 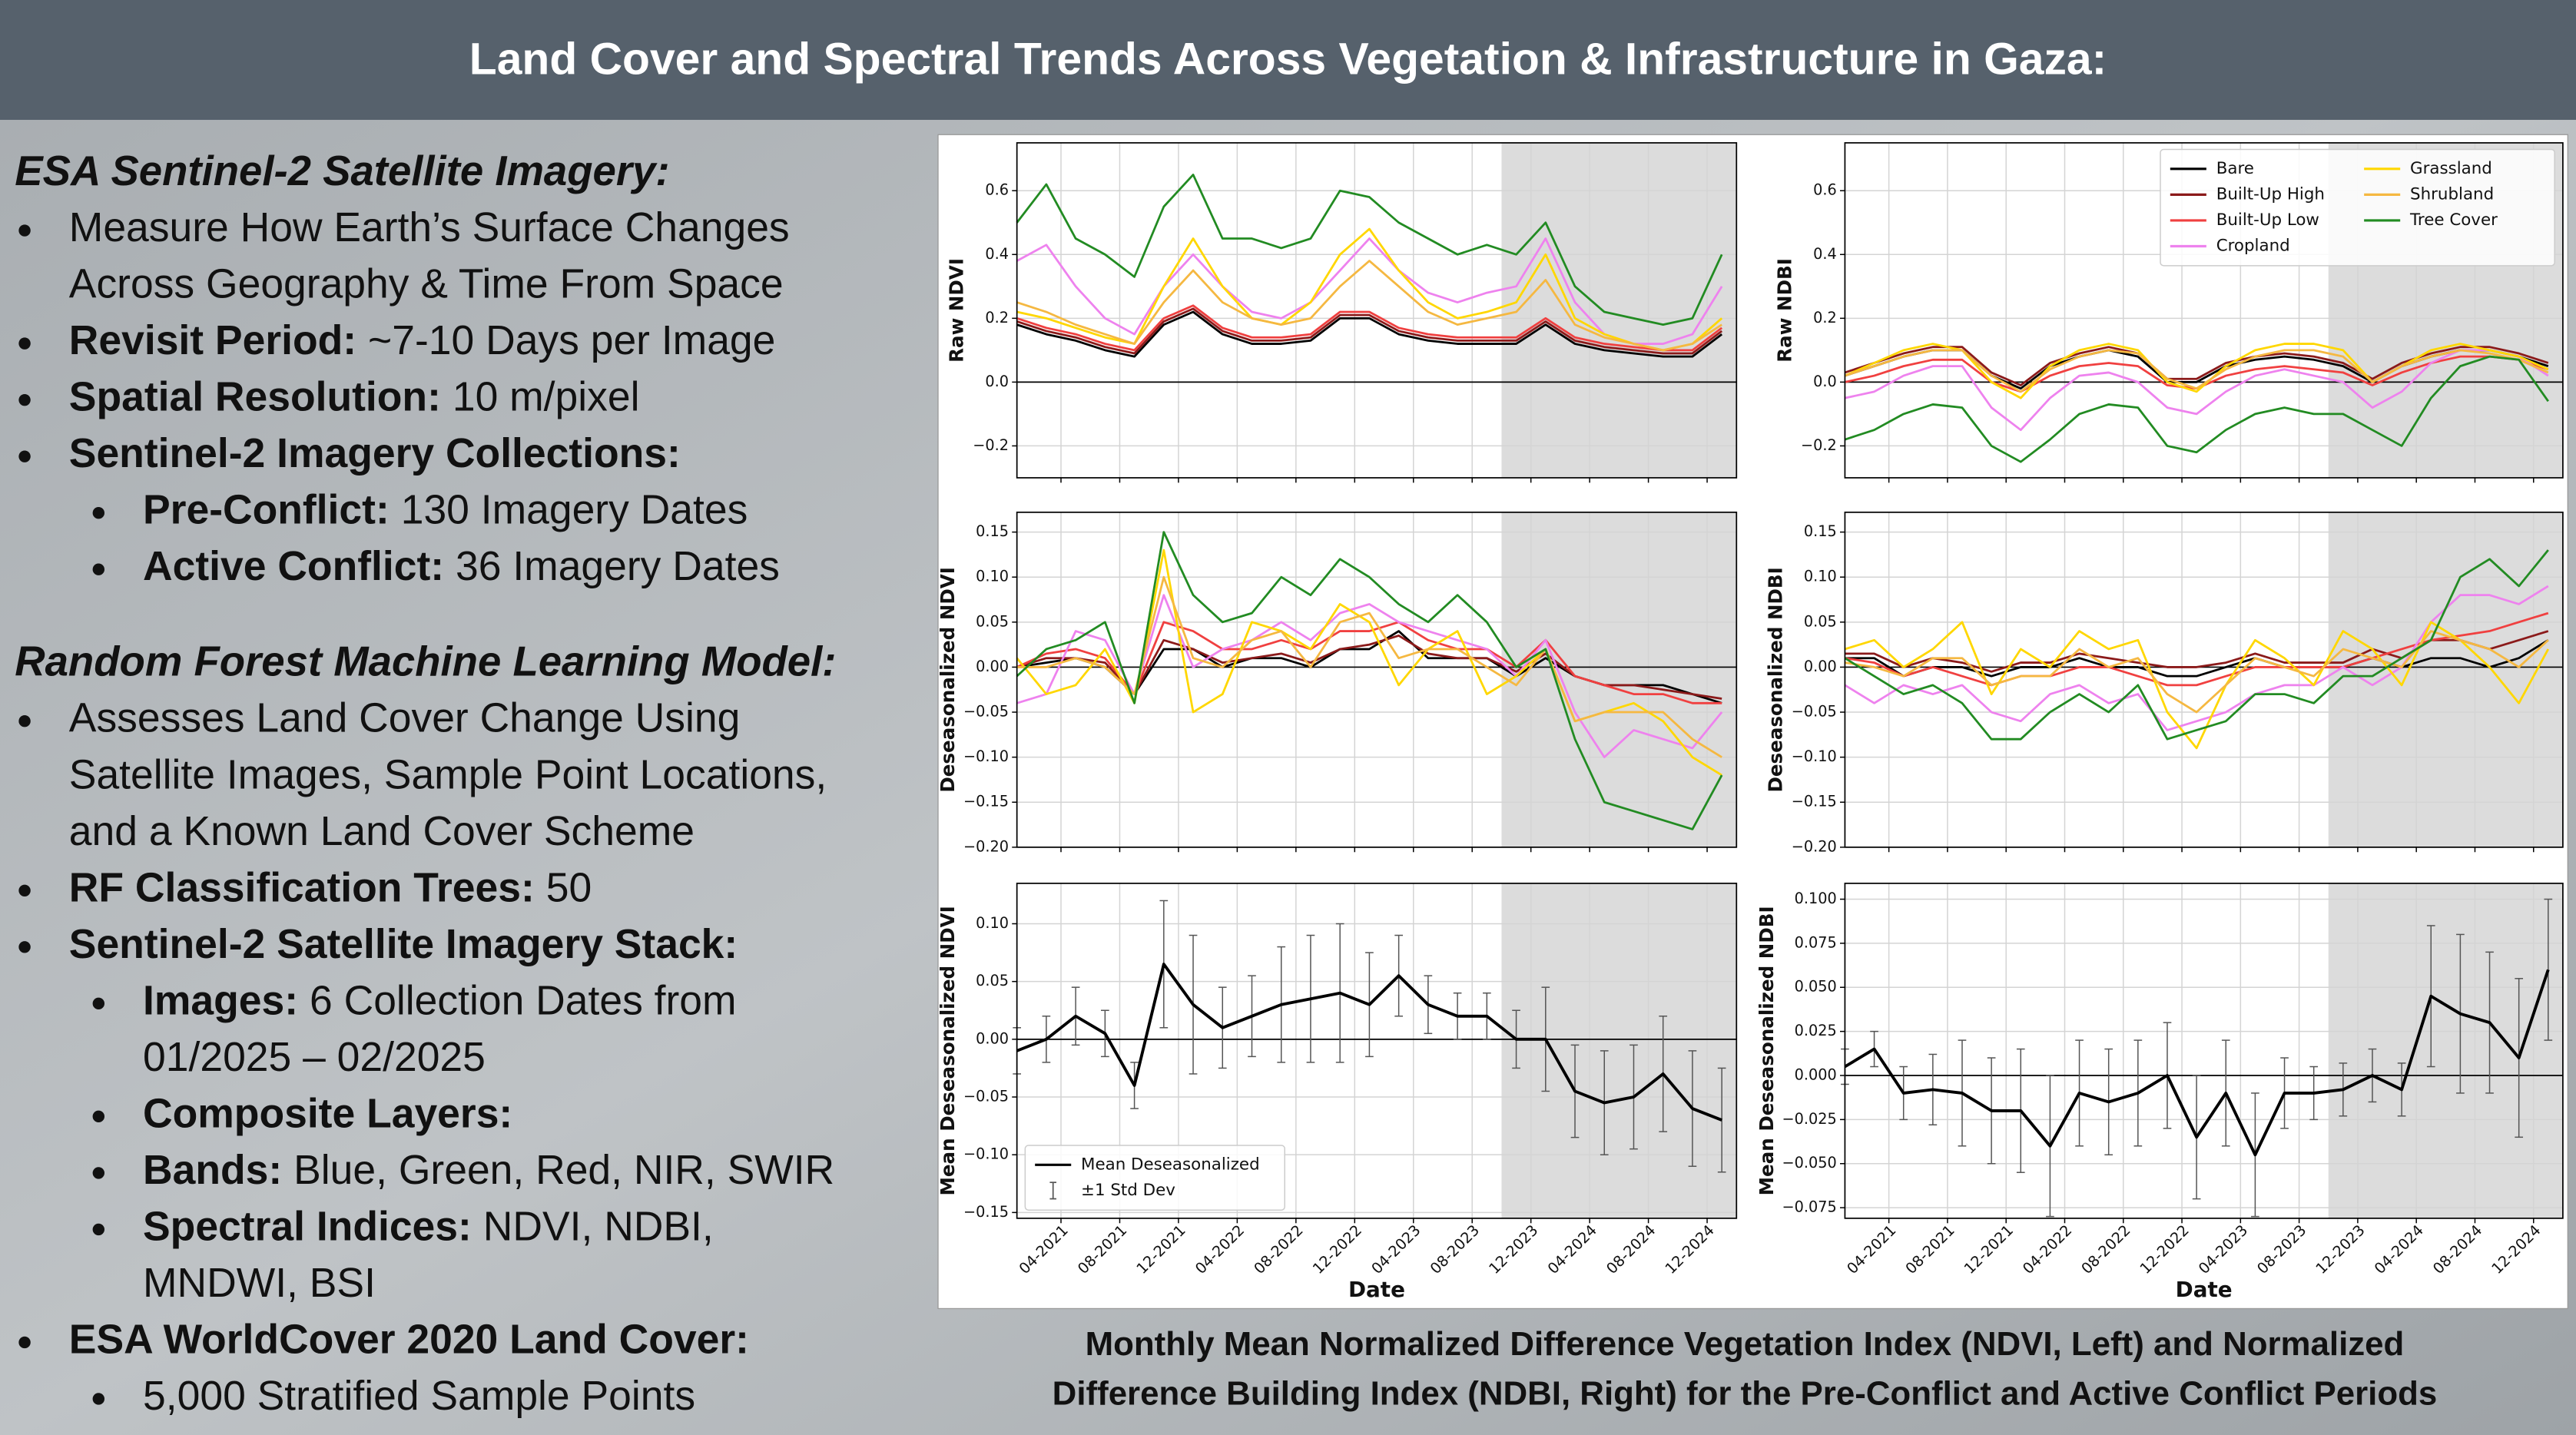 What do you see at coordinates (1809, 1207) in the screenshot?
I see `y-tick-label: −0.075` at bounding box center [1809, 1207].